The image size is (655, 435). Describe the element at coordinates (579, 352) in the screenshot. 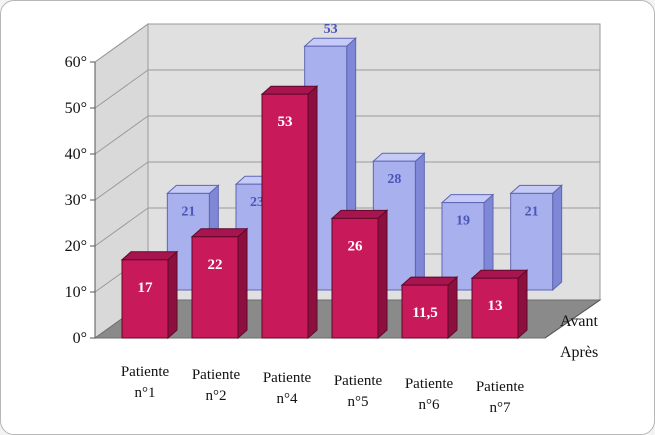

I see `legend-apres: Après` at that location.